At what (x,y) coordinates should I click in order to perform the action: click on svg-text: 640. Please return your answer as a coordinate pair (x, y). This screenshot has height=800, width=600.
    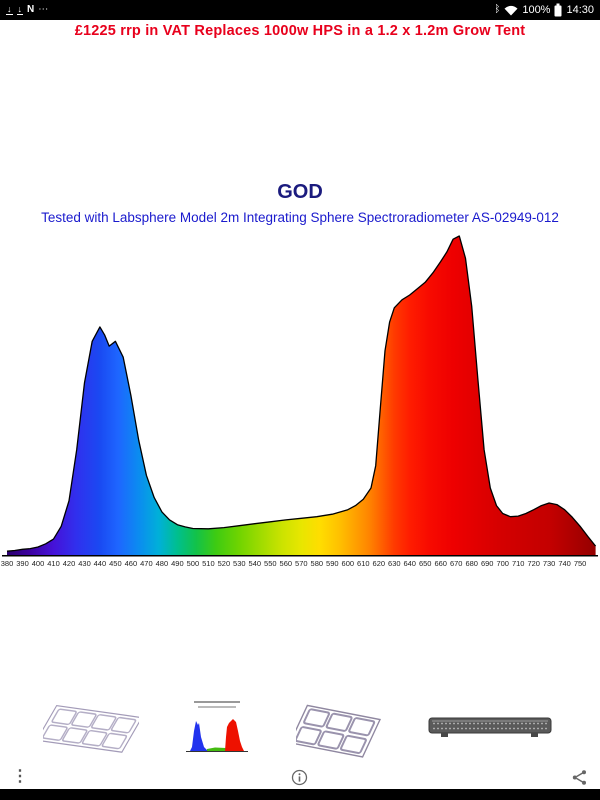
    Looking at the image, I should click on (409, 563).